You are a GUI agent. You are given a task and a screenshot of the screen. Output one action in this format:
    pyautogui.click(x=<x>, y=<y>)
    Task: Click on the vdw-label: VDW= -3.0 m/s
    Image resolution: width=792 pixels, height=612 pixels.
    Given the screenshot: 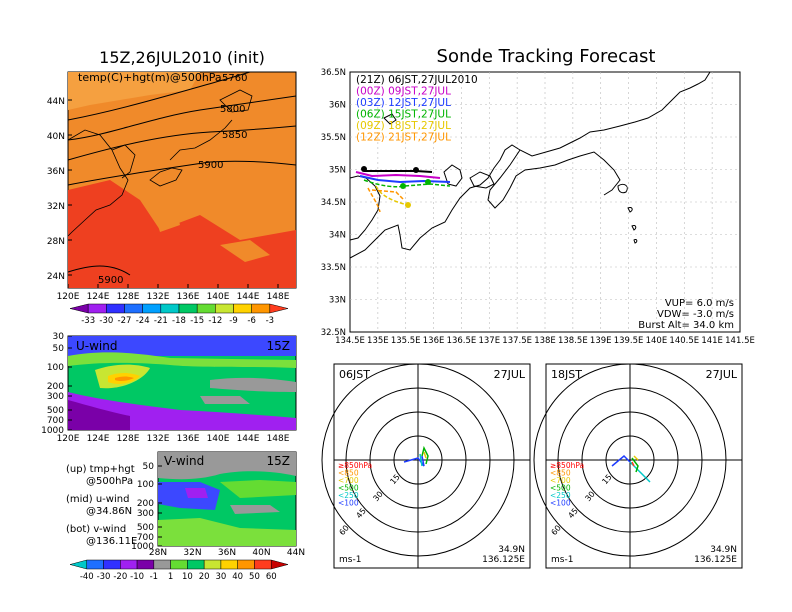 What is the action you would take?
    pyautogui.click(x=695, y=314)
    